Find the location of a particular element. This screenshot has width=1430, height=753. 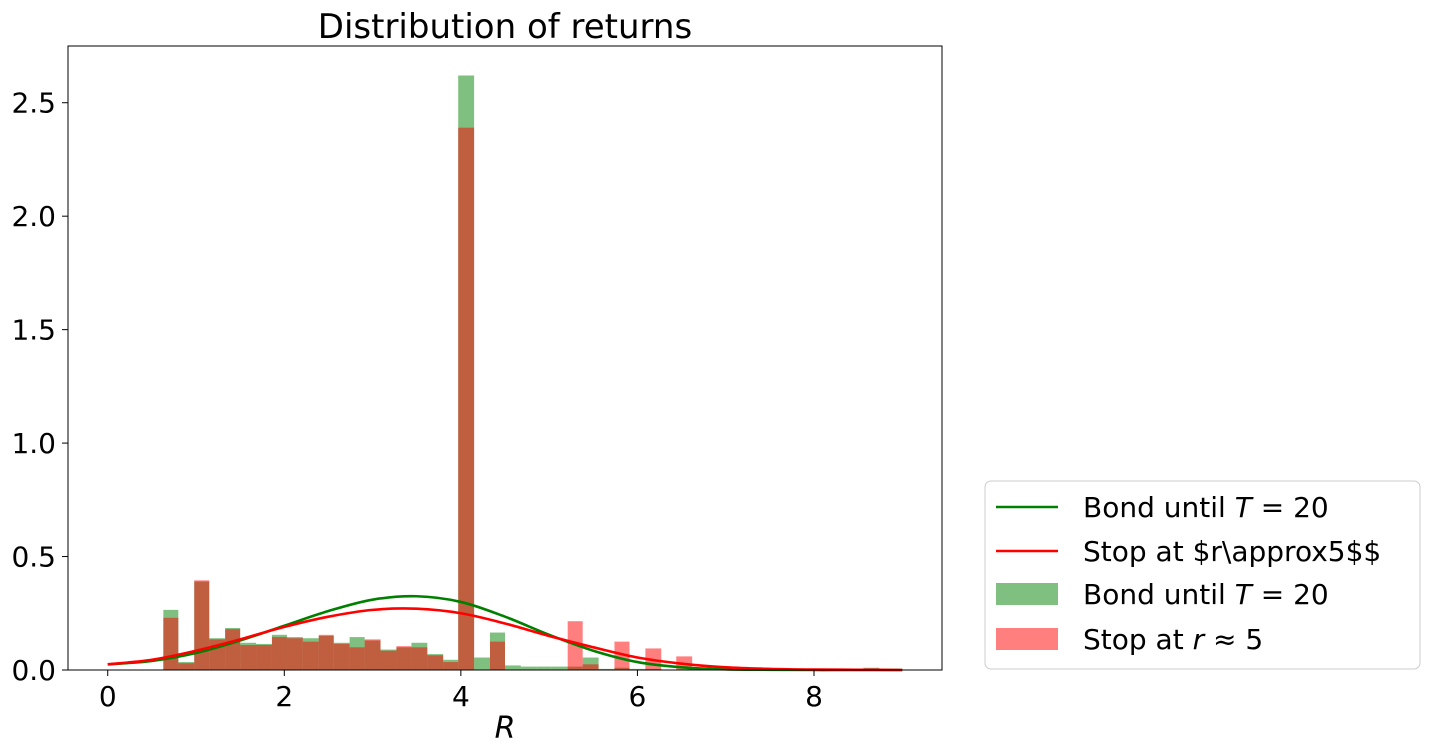

y-tick-label: 1.0 is located at coordinates (33, 443).